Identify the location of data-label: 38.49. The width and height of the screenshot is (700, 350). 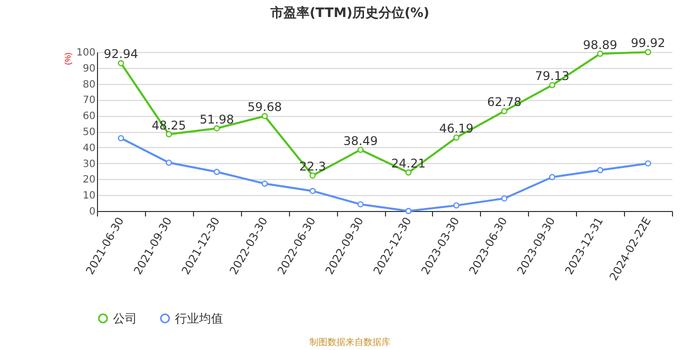
(360, 141).